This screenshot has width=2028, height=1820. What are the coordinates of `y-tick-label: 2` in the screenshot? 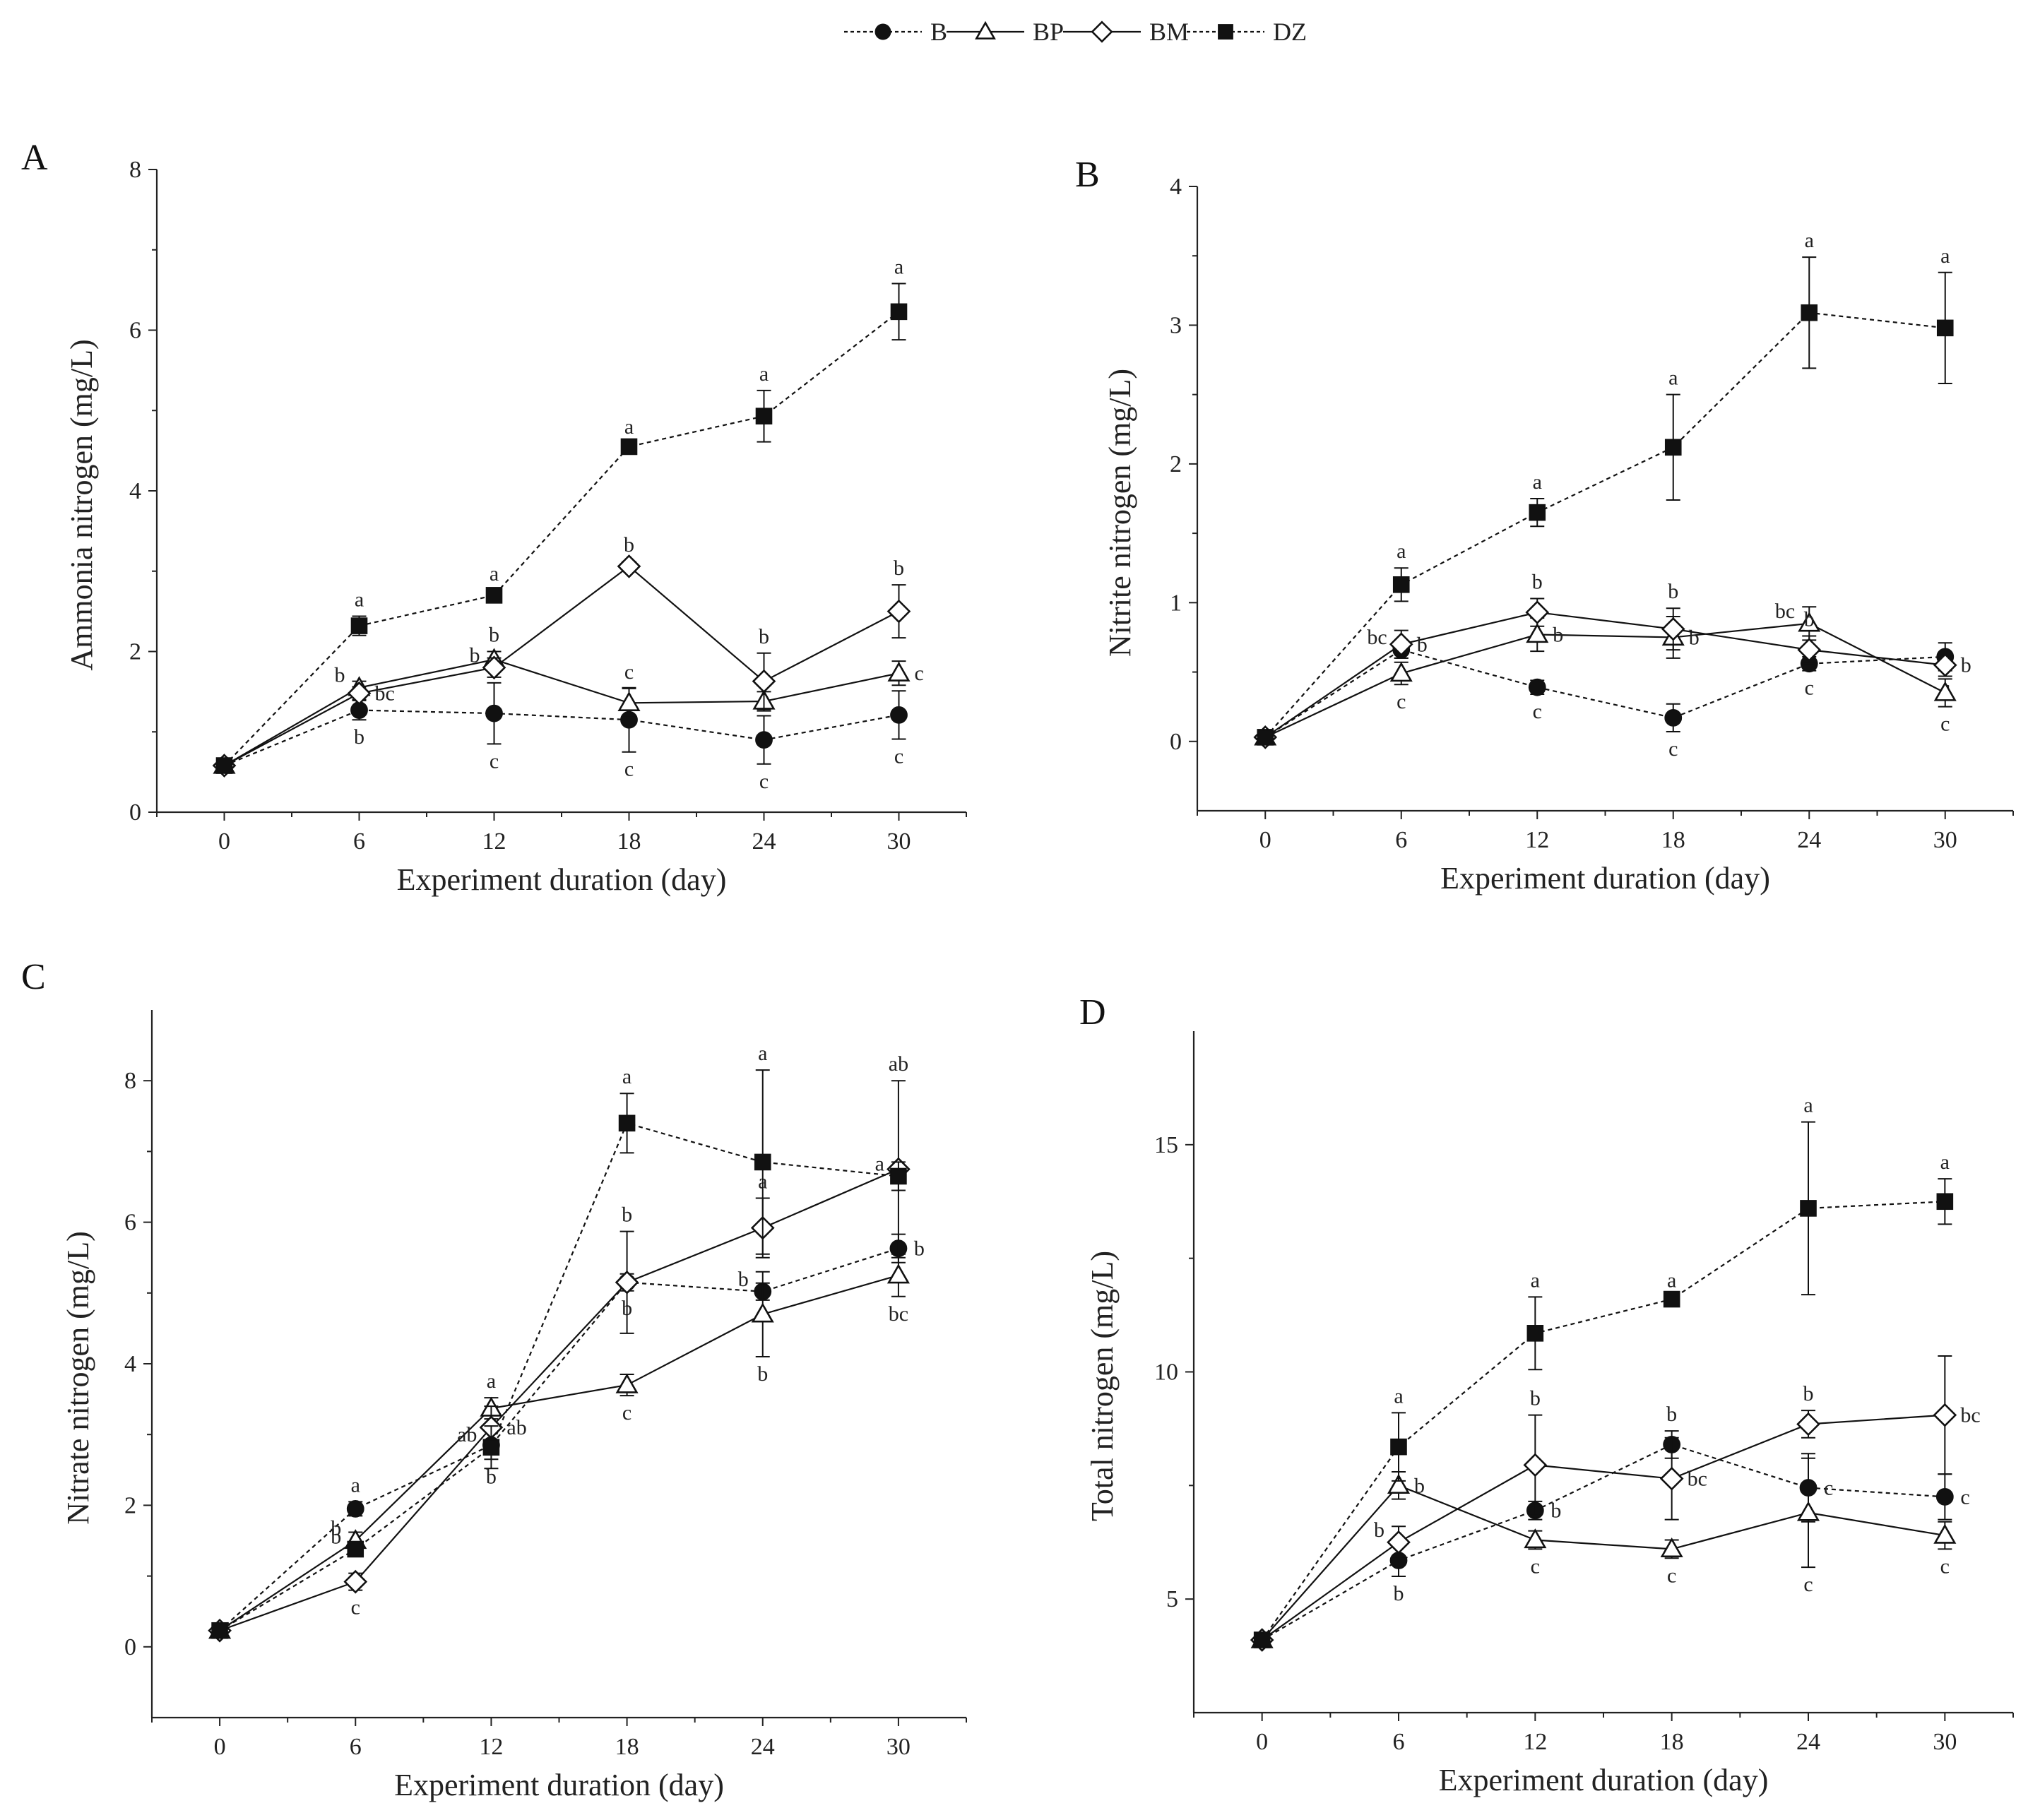 It's located at (1176, 464).